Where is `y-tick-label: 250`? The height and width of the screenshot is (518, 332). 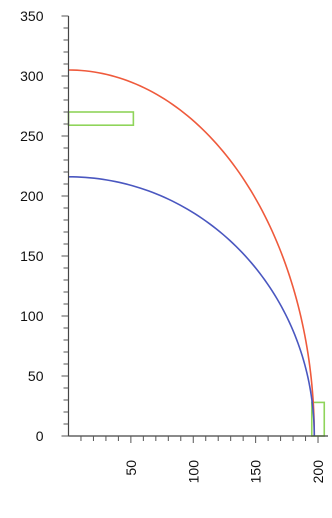
y-tick-label: 250 is located at coordinates (32, 136).